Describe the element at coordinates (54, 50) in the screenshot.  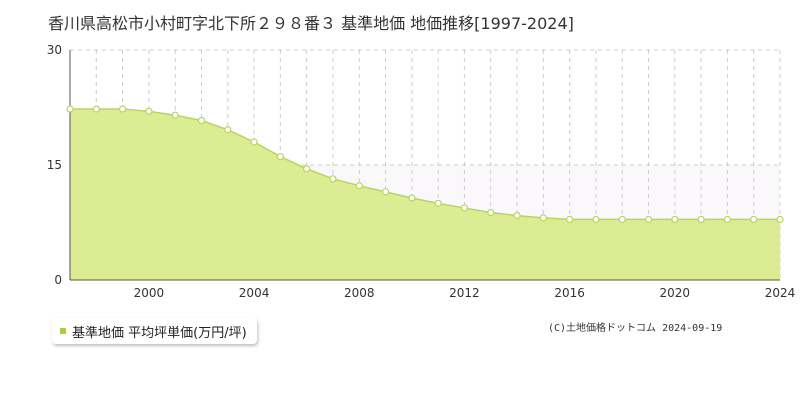
I see `y-tick-label: 30` at that location.